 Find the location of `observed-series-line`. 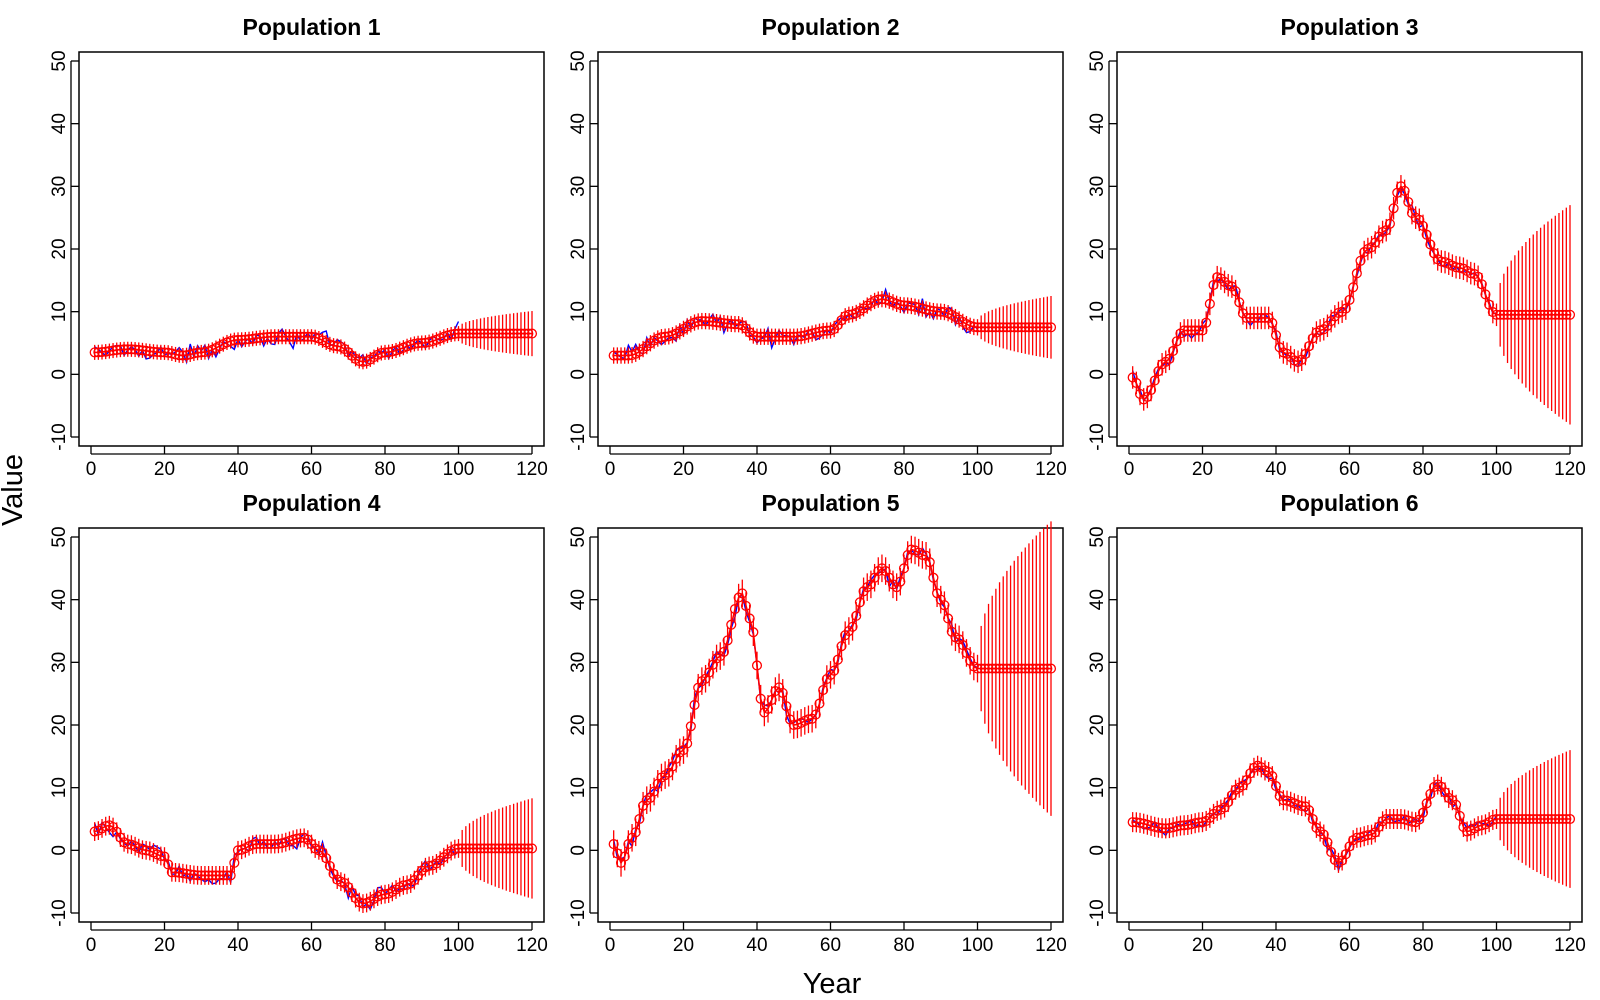

observed-series-line is located at coordinates (276, 865).